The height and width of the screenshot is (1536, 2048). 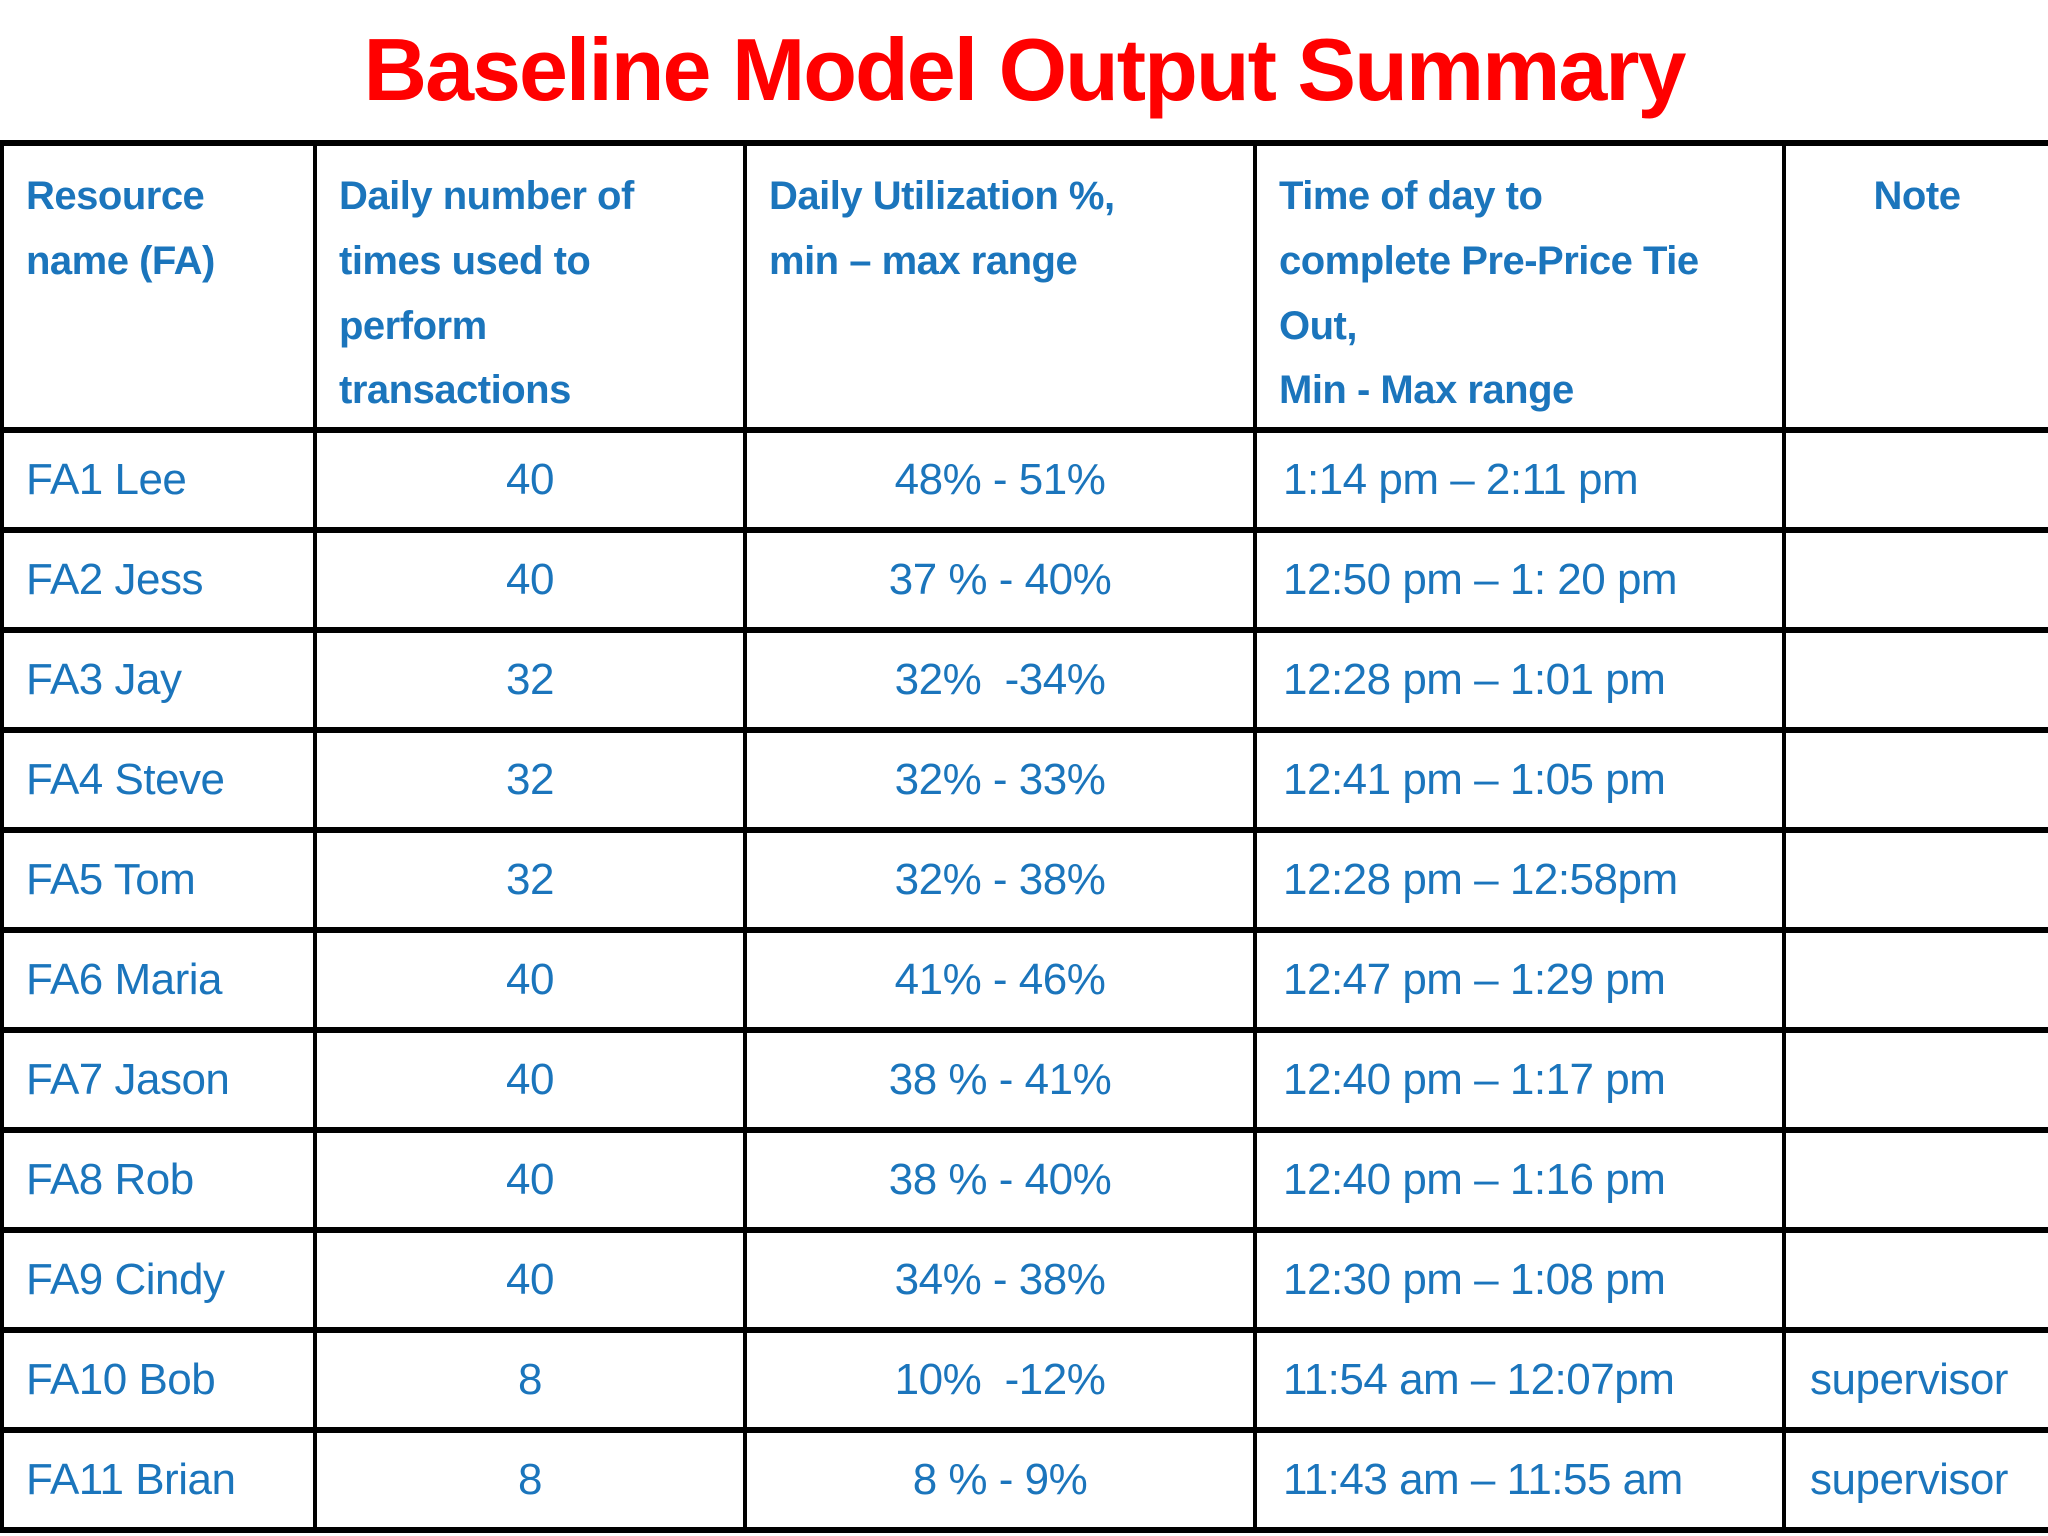 I want to click on cell-resource-name: FA7 Jason, so click(x=158, y=1080).